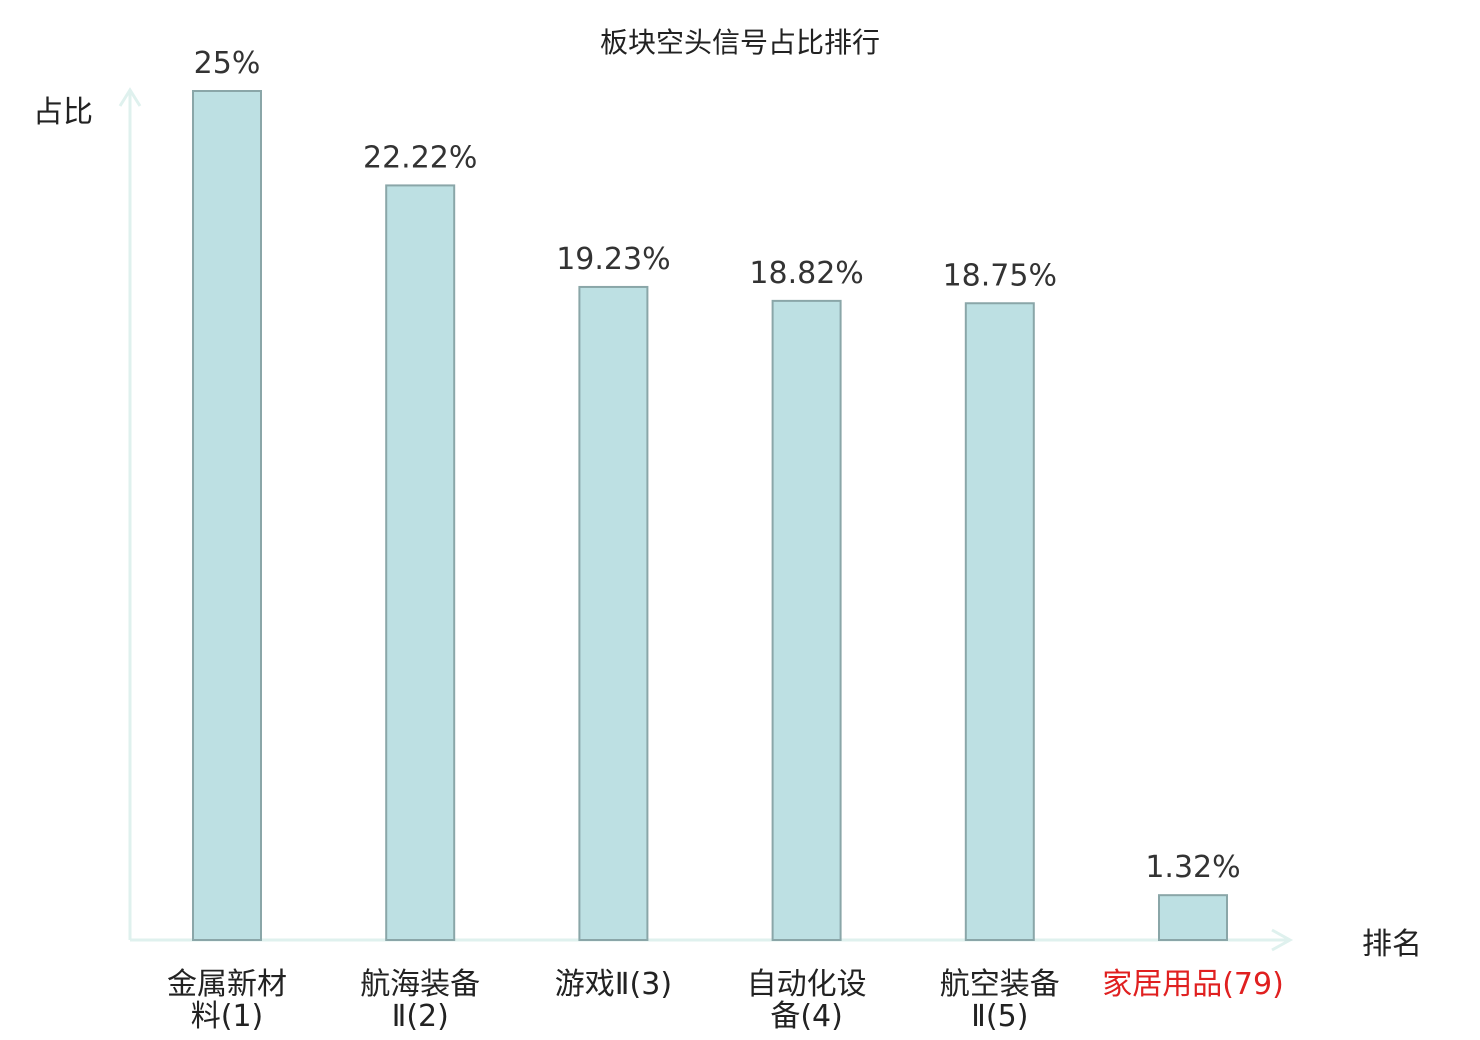  What do you see at coordinates (130, 97) in the screenshot?
I see `y-axis-arrow` at bounding box center [130, 97].